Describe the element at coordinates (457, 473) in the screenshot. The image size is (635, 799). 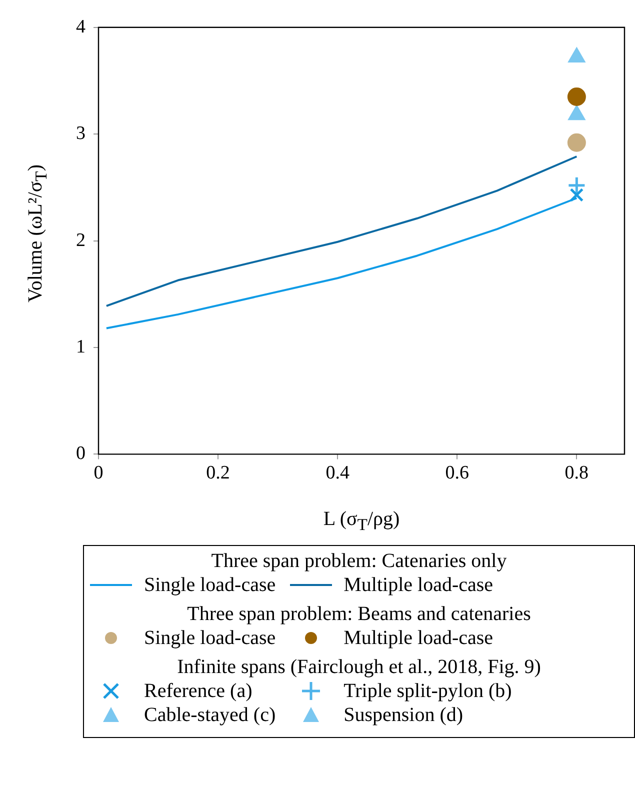
I see `x-tick-label: 0.6` at that location.